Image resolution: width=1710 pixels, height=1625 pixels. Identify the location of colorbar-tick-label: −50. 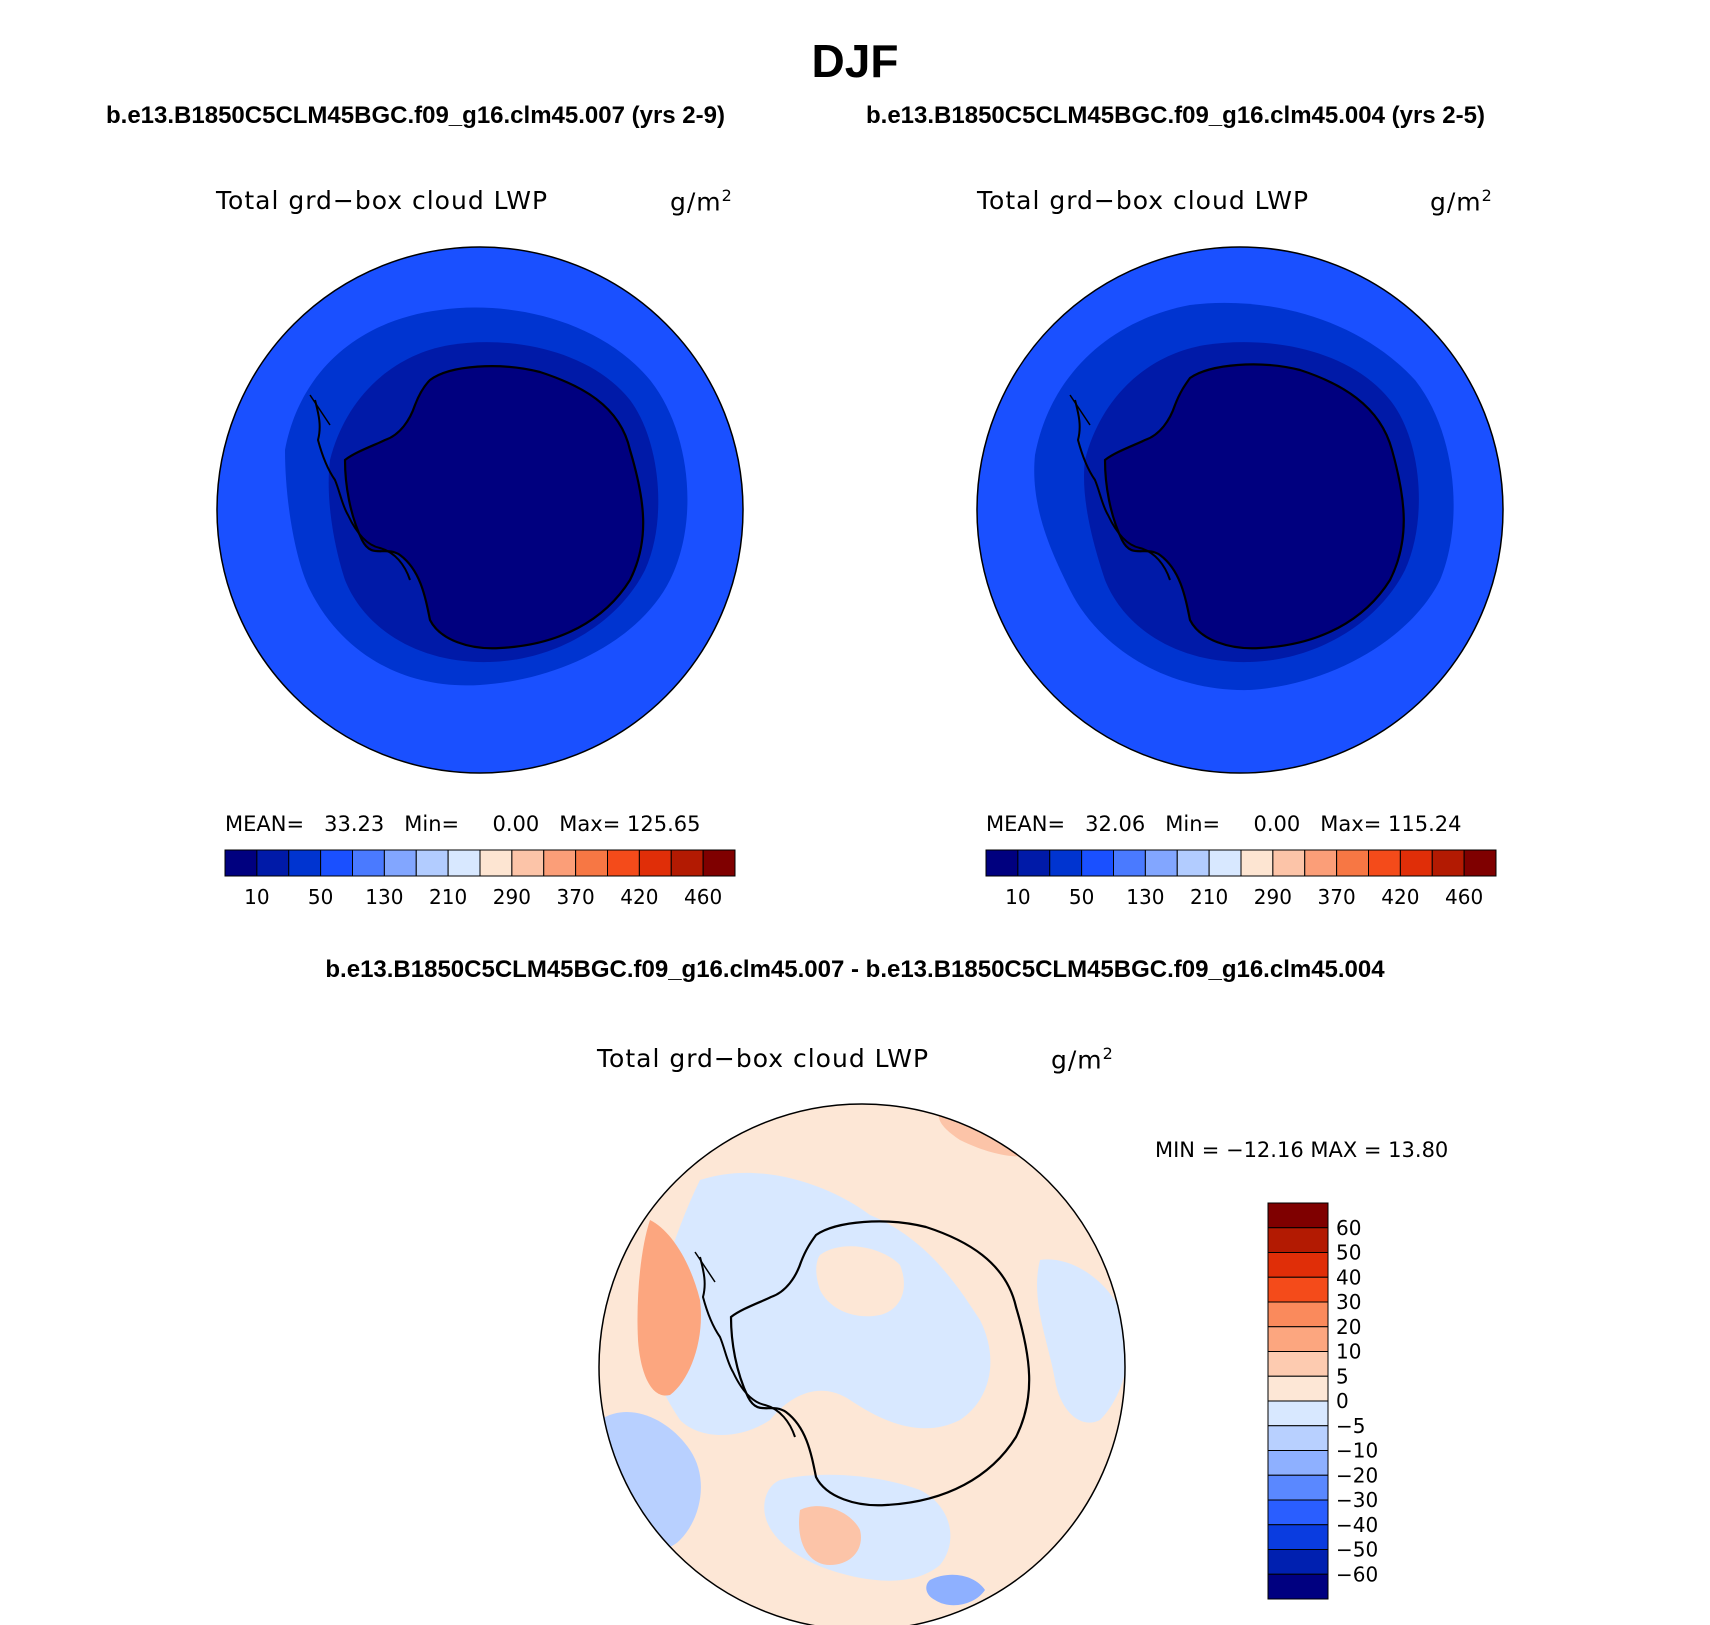
(1357, 1550).